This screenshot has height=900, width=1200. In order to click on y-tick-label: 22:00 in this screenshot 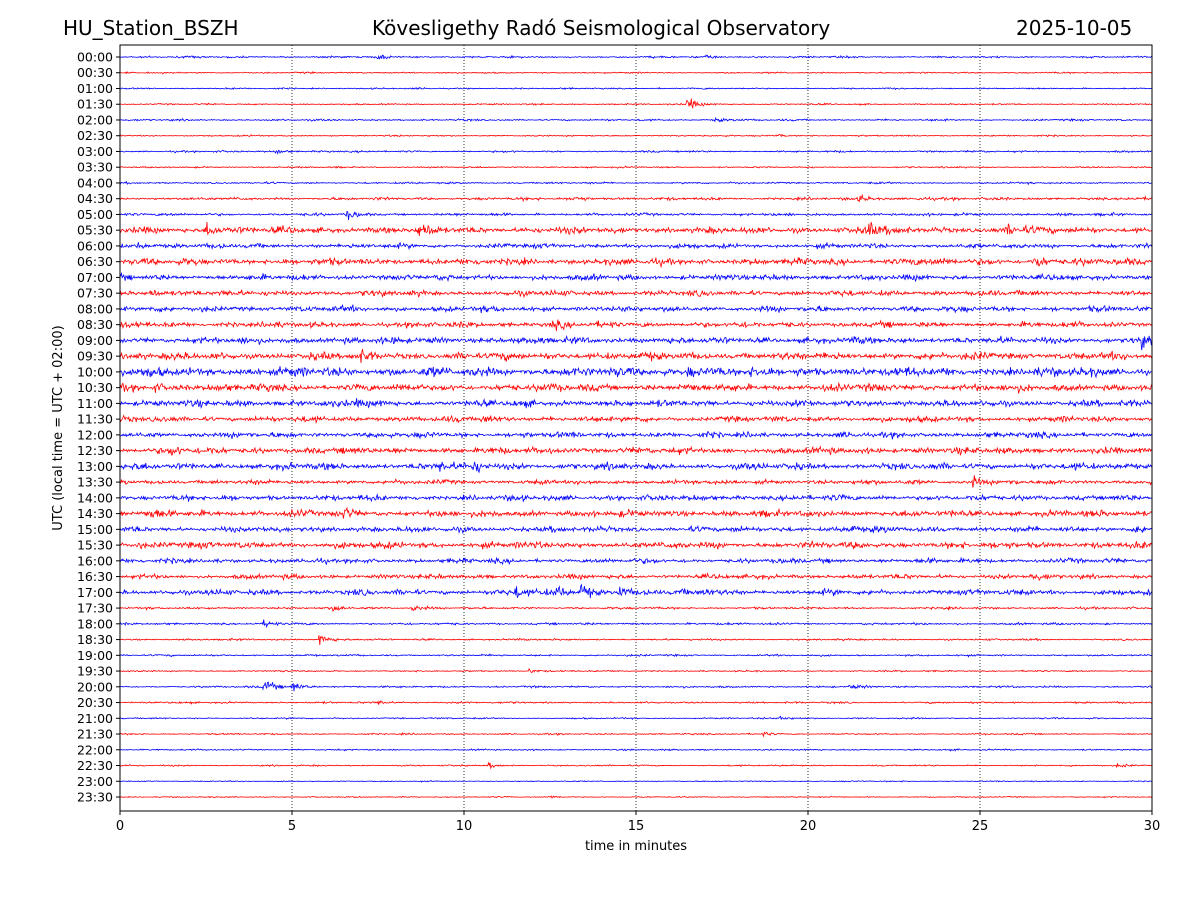, I will do `click(95, 749)`.